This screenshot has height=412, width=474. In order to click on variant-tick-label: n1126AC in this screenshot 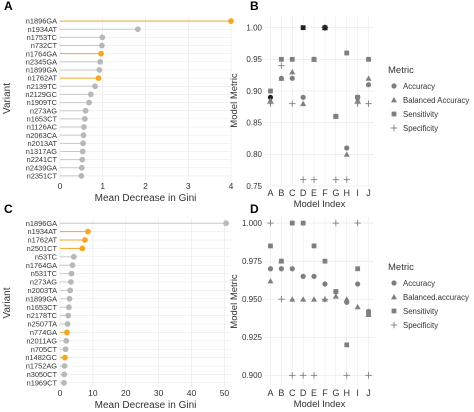, I will do `click(42, 127)`.